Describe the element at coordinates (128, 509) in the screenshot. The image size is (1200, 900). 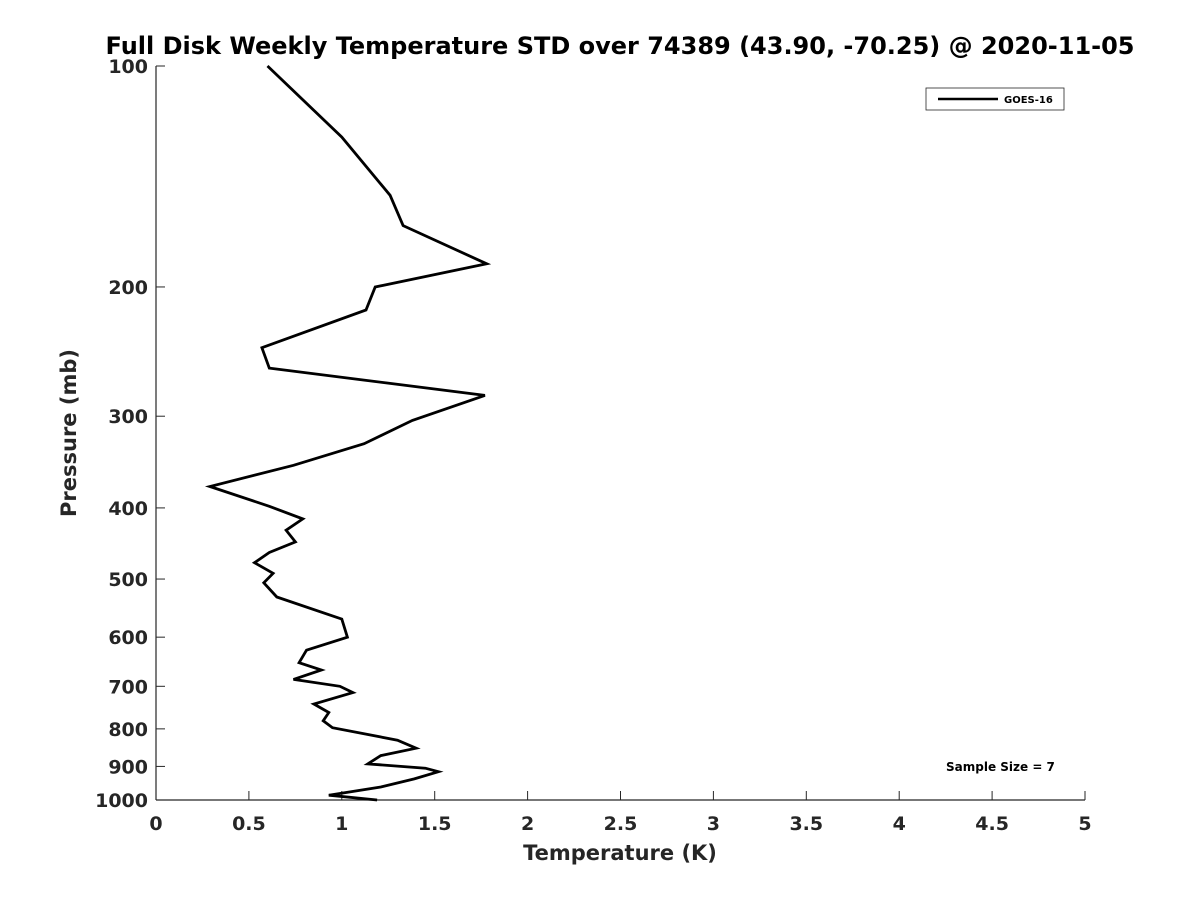
I see `y-tick-label: 400` at that location.